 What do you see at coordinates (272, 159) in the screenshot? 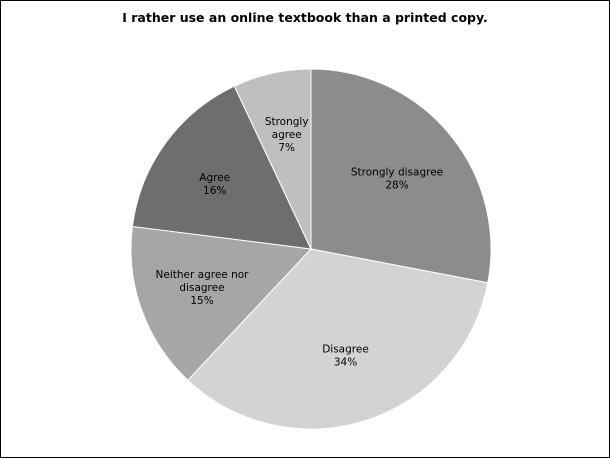
I see `pie-slice-strongly-agree` at bounding box center [272, 159].